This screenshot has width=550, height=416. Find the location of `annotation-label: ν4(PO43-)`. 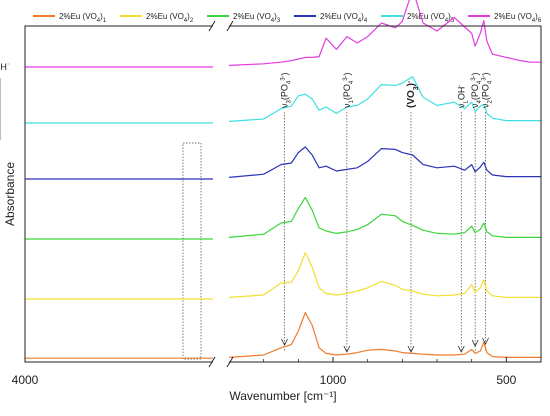

annotation-label: ν4(PO43-) is located at coordinates (476, 90).